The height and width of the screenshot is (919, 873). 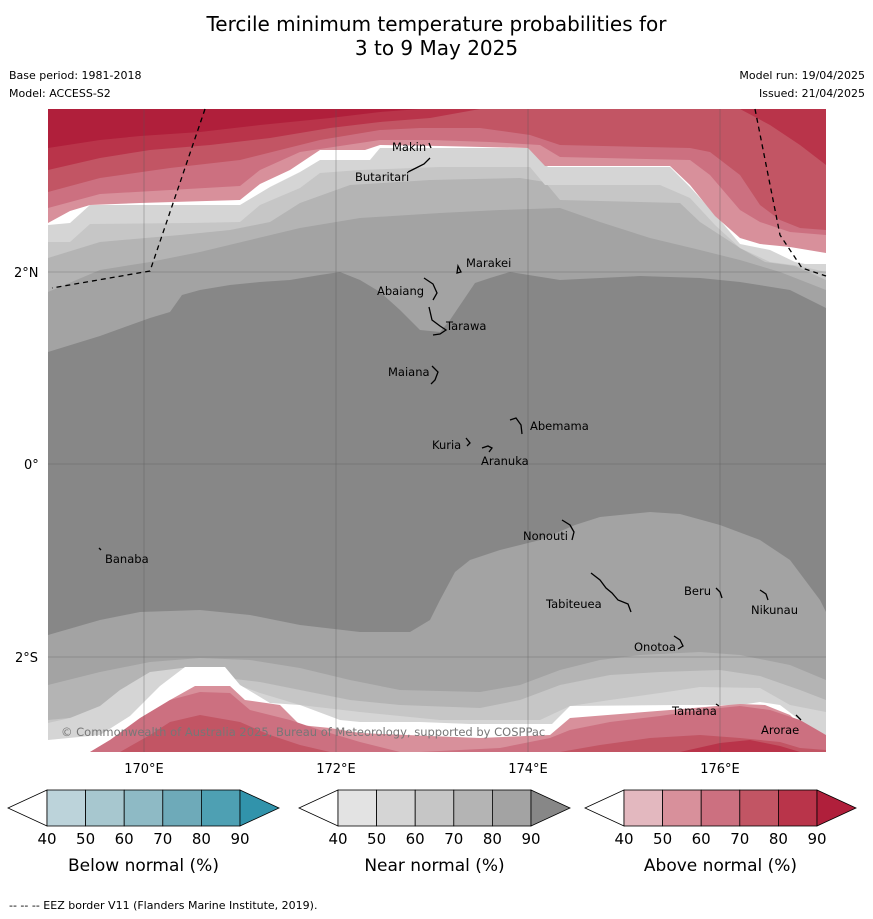 What do you see at coordinates (468, 442) in the screenshot?
I see `island-kuria` at bounding box center [468, 442].